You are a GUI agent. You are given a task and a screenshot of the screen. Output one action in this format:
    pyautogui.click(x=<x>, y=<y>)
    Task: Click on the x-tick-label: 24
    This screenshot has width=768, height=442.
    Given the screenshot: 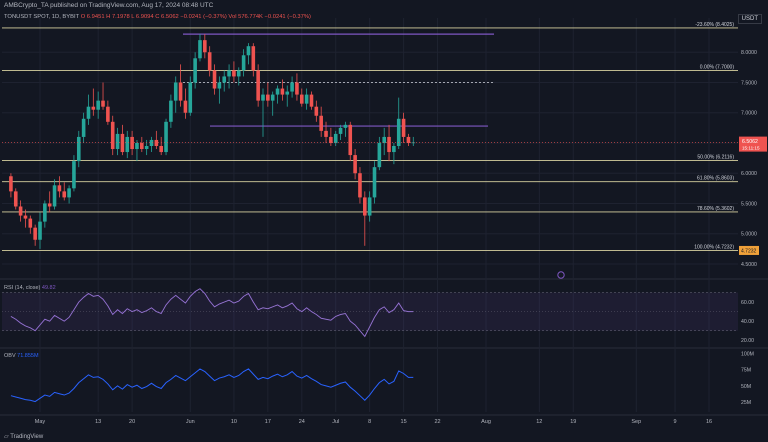 What is the action you would take?
    pyautogui.click(x=302, y=422)
    